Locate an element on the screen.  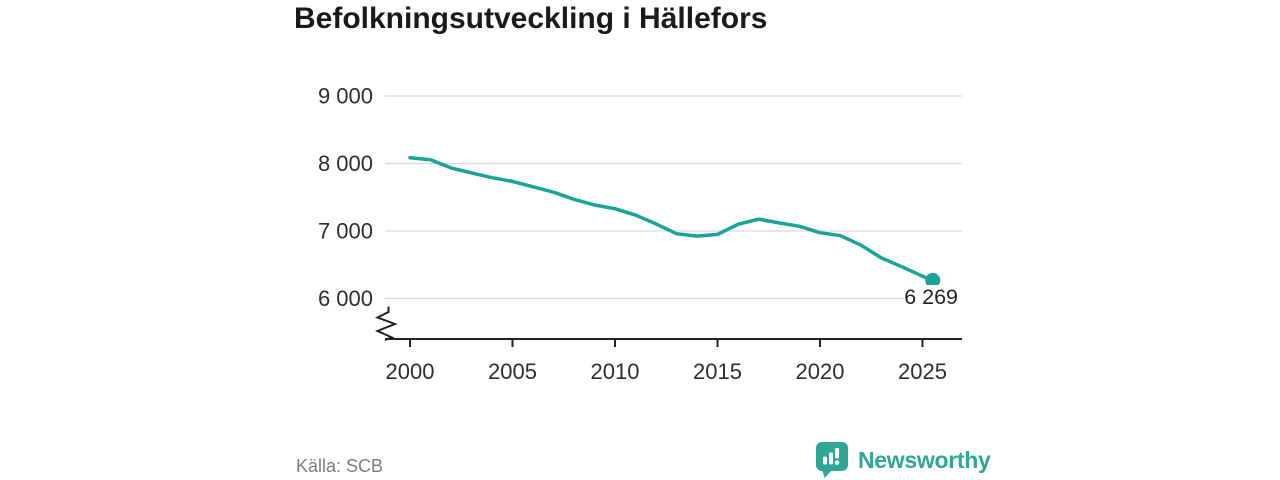
newsworthy-logo: Newsworthy is located at coordinates (903, 460).